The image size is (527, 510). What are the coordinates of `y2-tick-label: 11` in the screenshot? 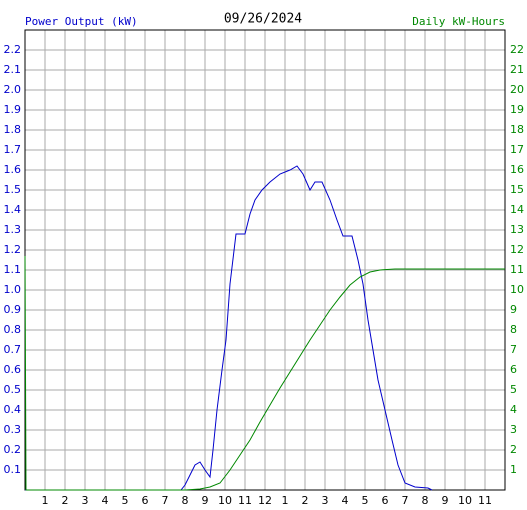 It's located at (517, 269).